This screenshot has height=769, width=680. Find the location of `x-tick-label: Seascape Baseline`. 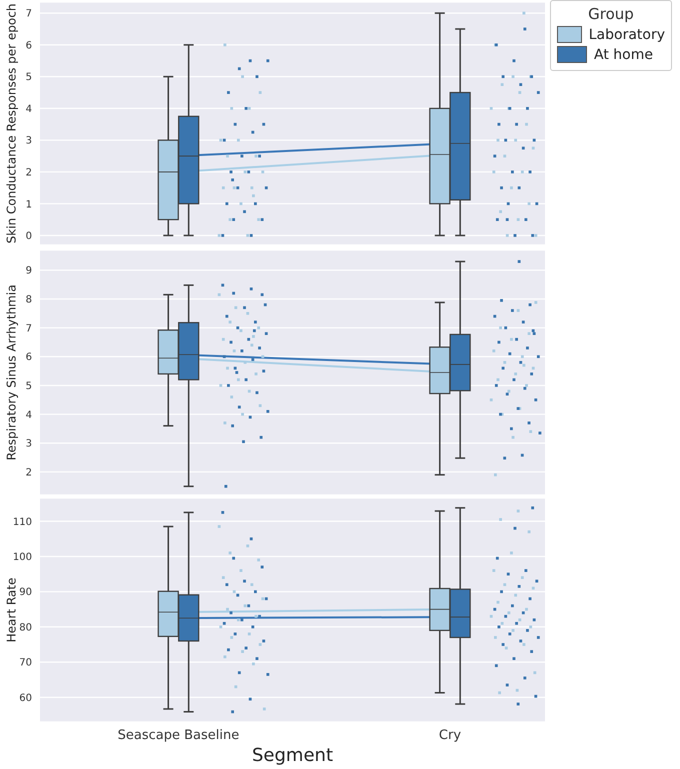

x-tick-label: Seascape Baseline is located at coordinates (179, 736).